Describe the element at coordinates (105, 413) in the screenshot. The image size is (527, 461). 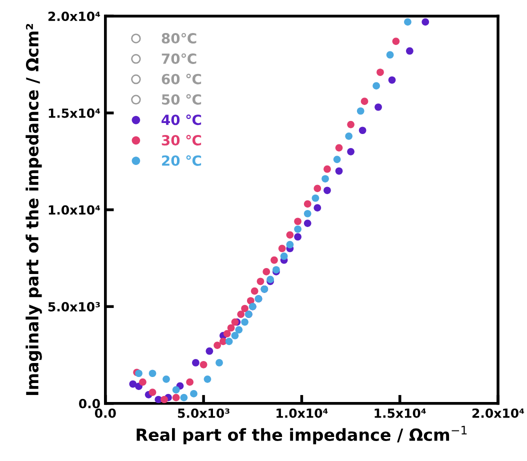
I see `x-tick-label: 0.0` at that location.